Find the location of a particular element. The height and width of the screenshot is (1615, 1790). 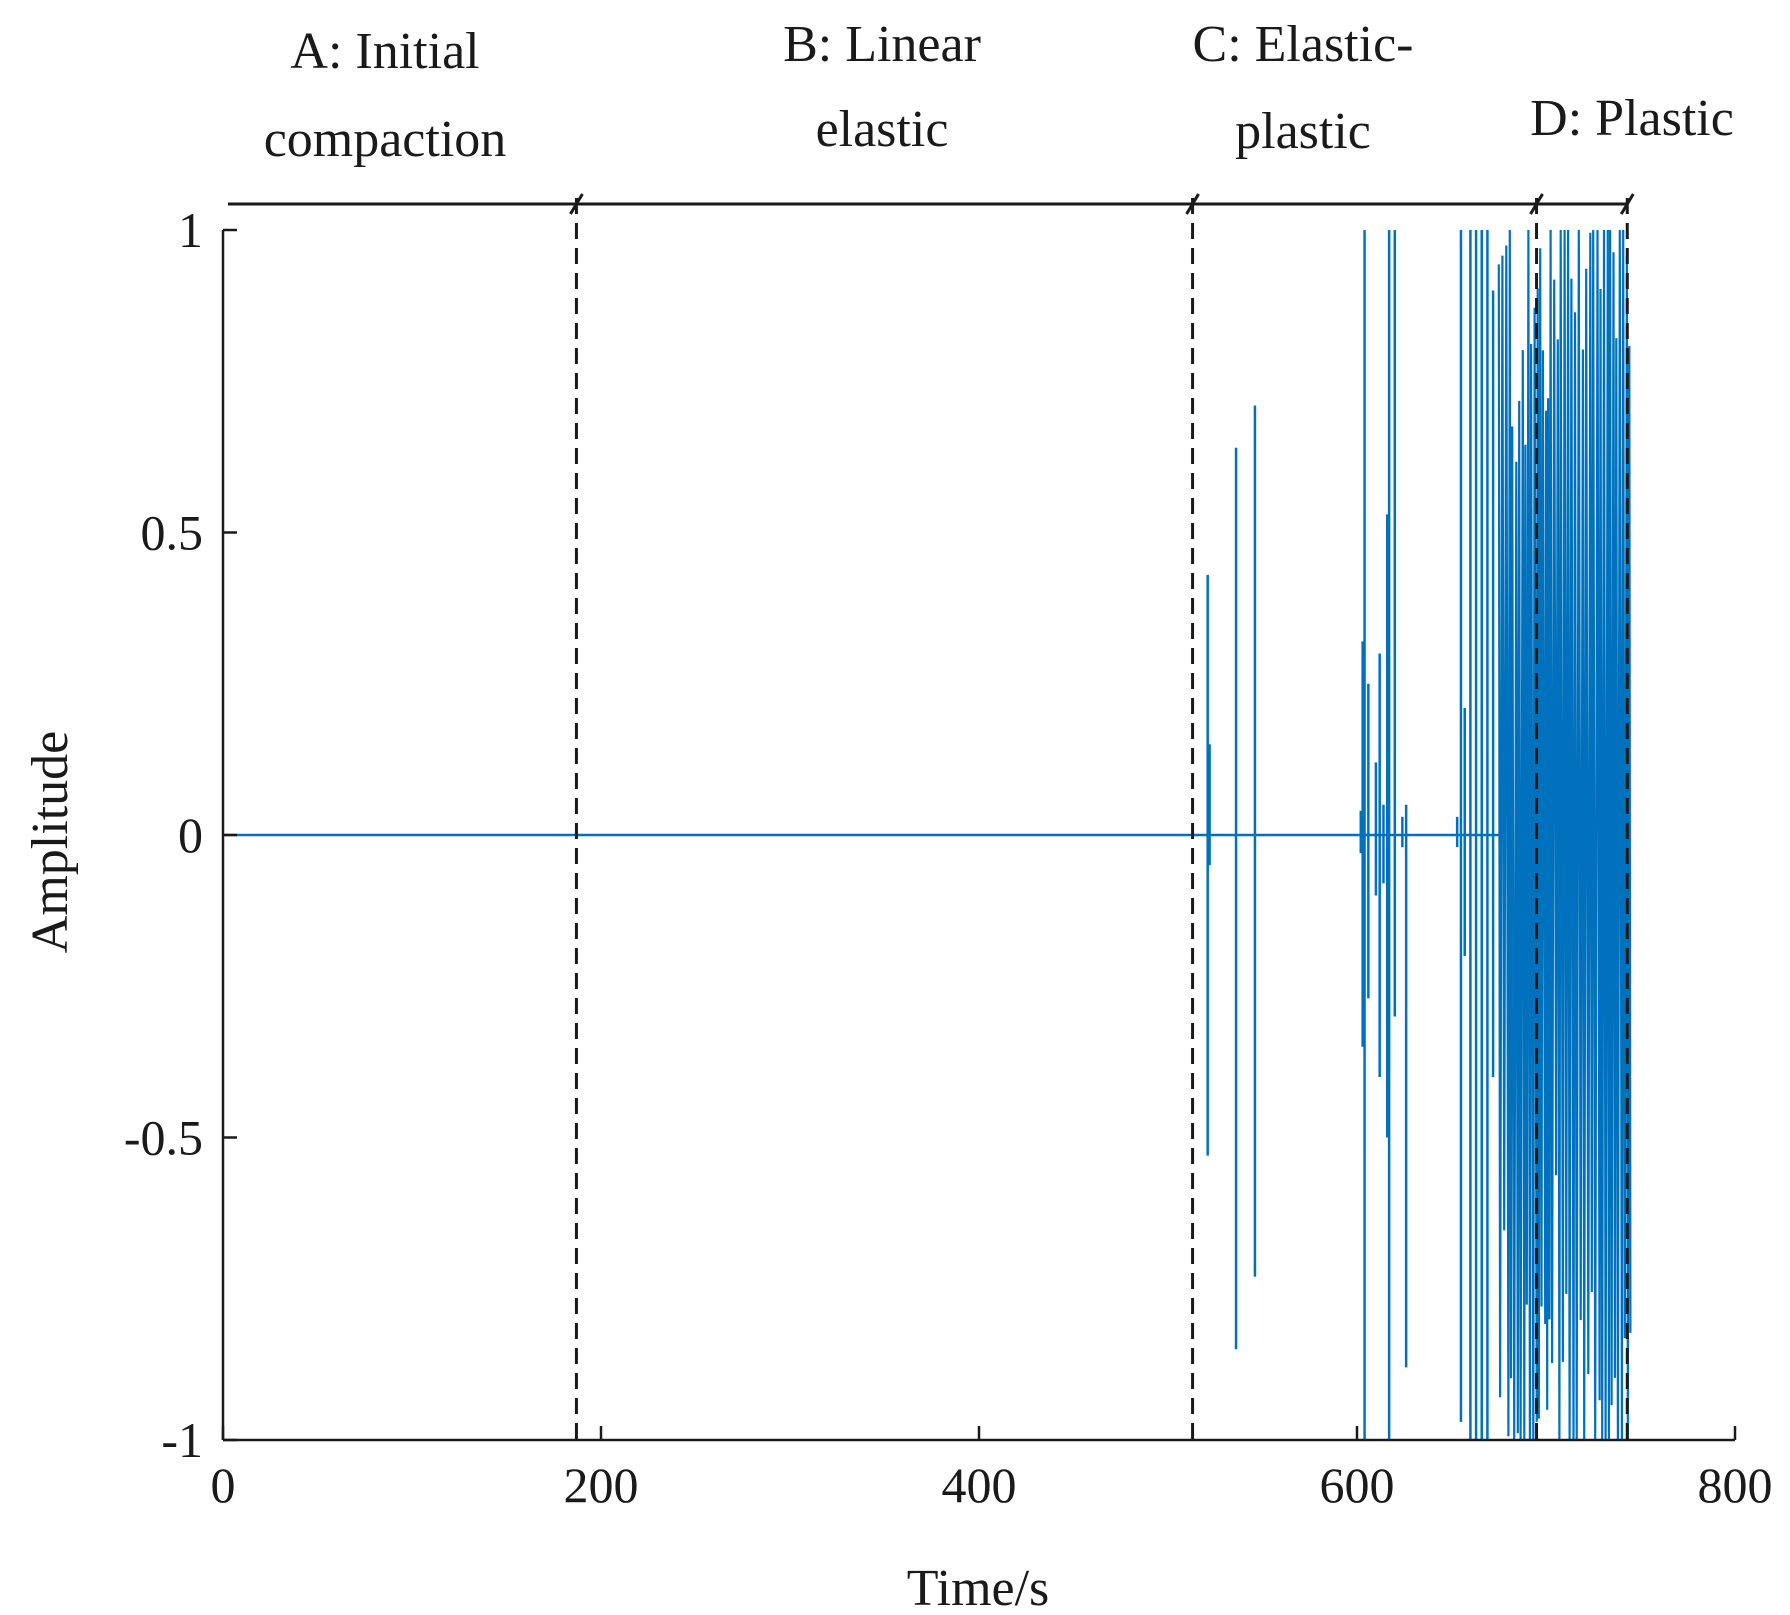

stage-label-a-line1: A: Initial is located at coordinates (384, 51).